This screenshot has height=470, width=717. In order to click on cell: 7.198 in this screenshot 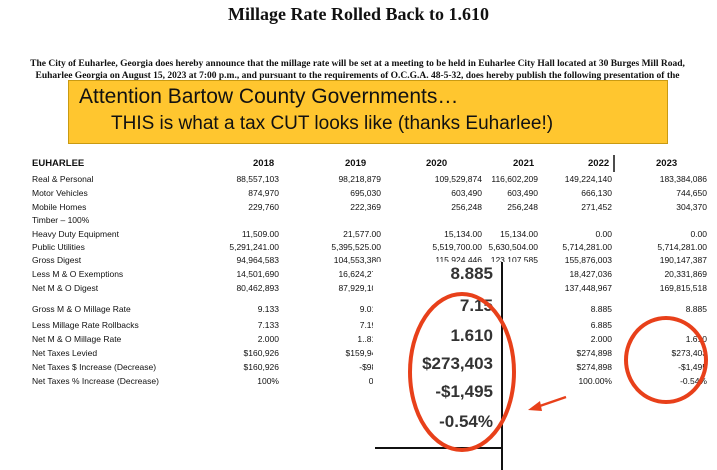, I will do `click(370, 325)`.